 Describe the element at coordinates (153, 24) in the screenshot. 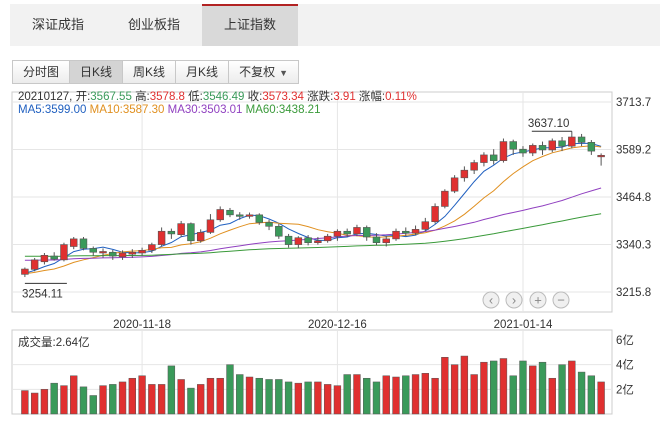

I see `tab-cybz: 创业板指` at that location.